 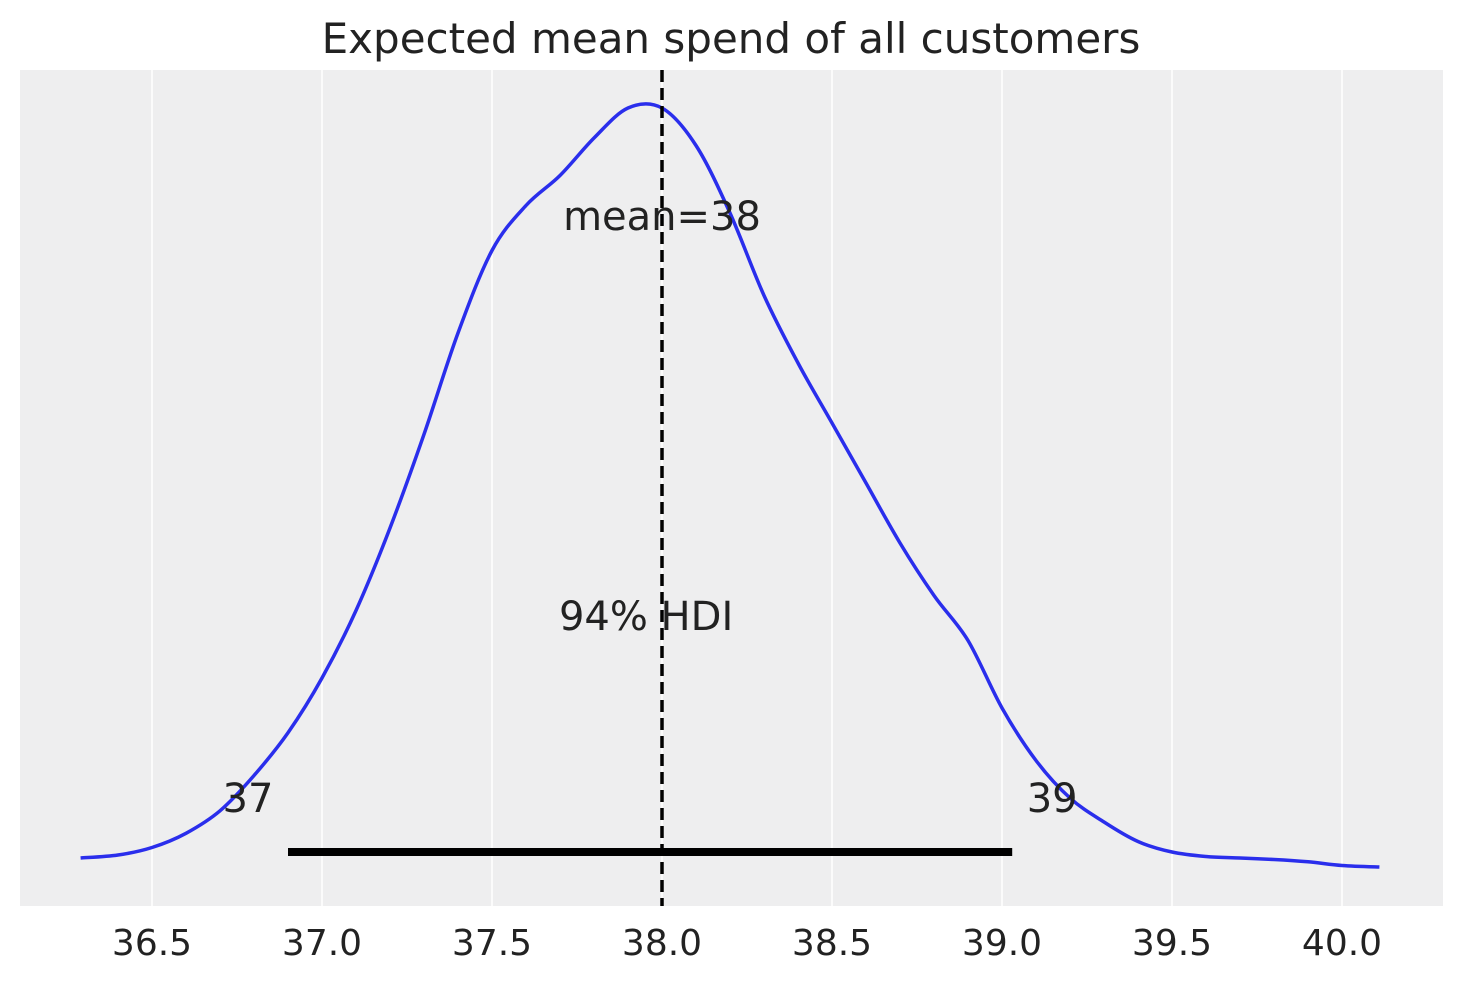 What do you see at coordinates (492, 943) in the screenshot?
I see `x-tick-label: 37.5` at bounding box center [492, 943].